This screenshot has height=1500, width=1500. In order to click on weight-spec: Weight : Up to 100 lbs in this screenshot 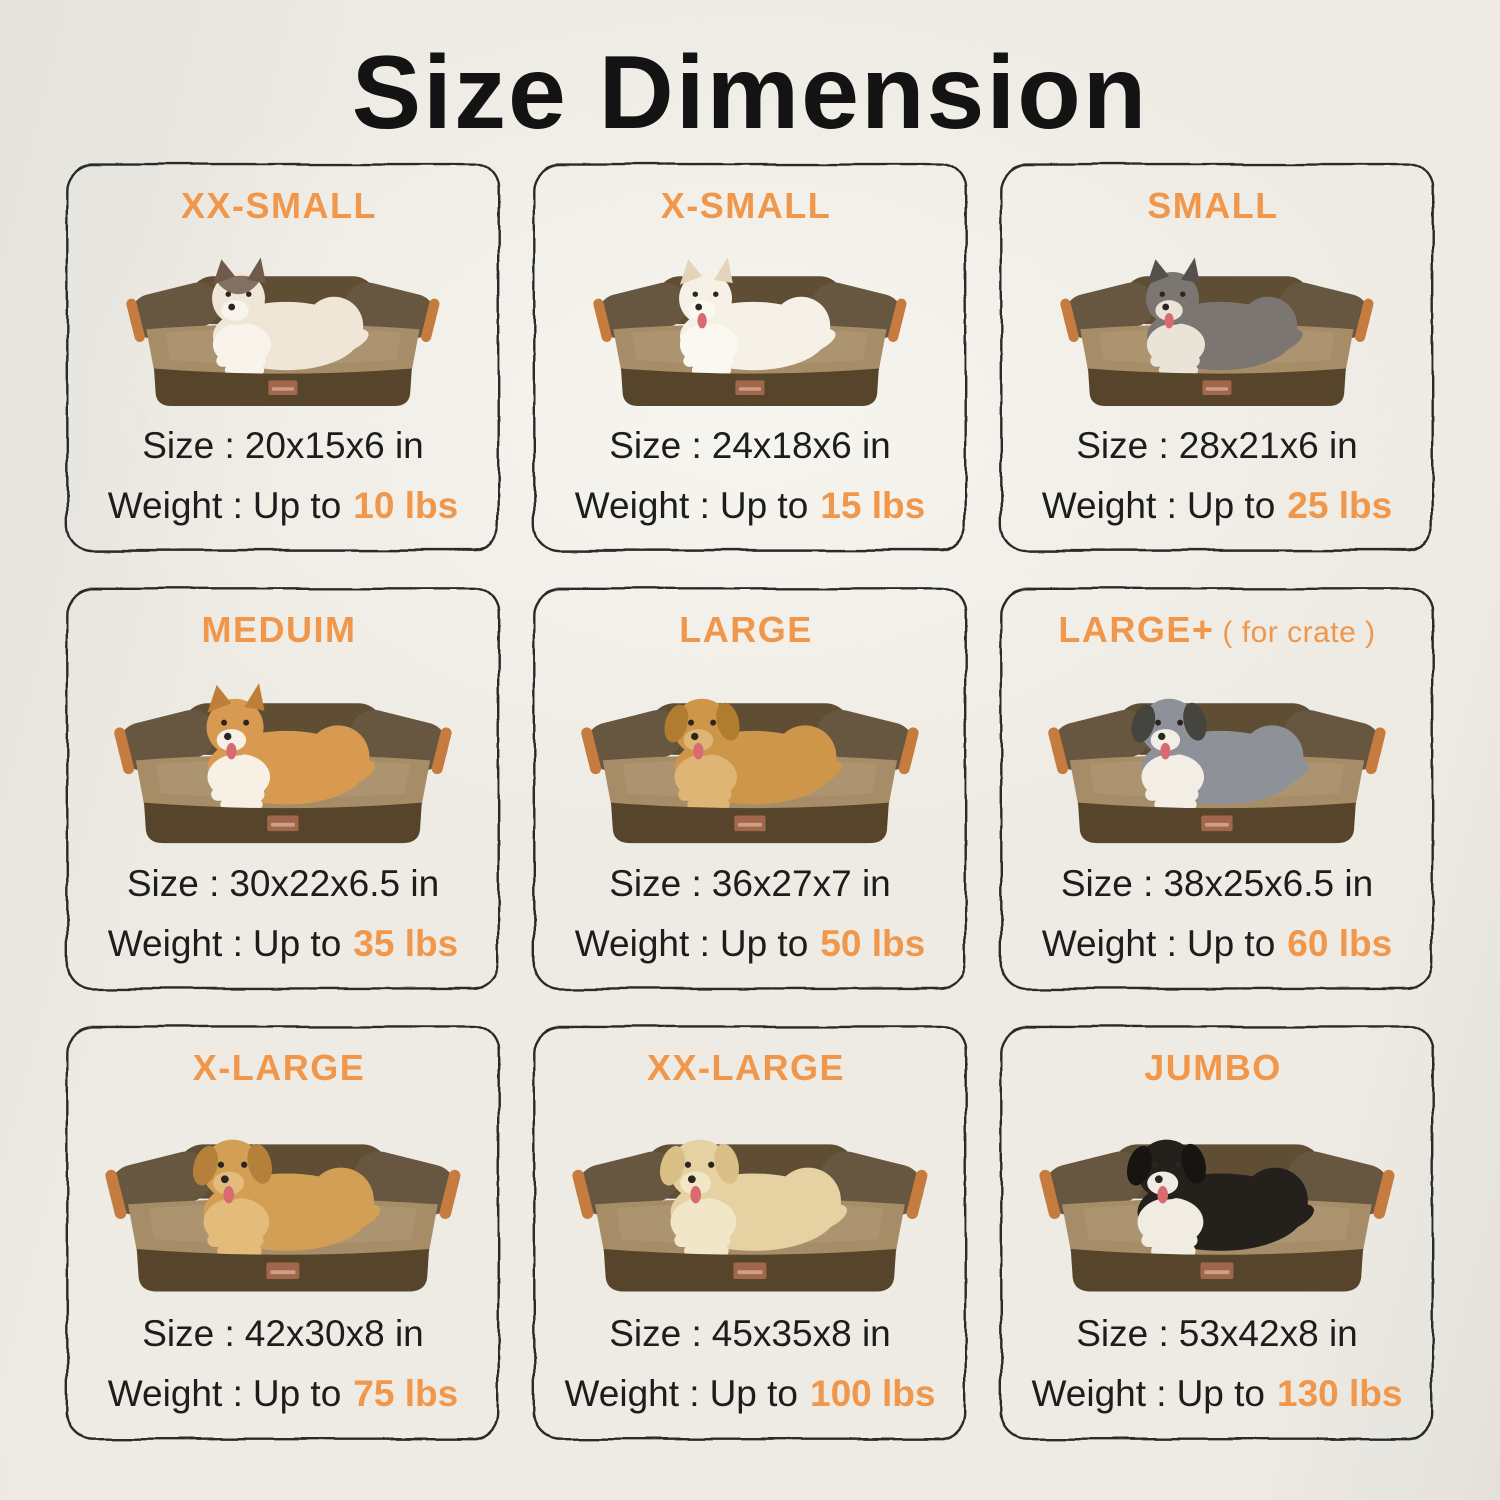, I will do `click(750, 1394)`.